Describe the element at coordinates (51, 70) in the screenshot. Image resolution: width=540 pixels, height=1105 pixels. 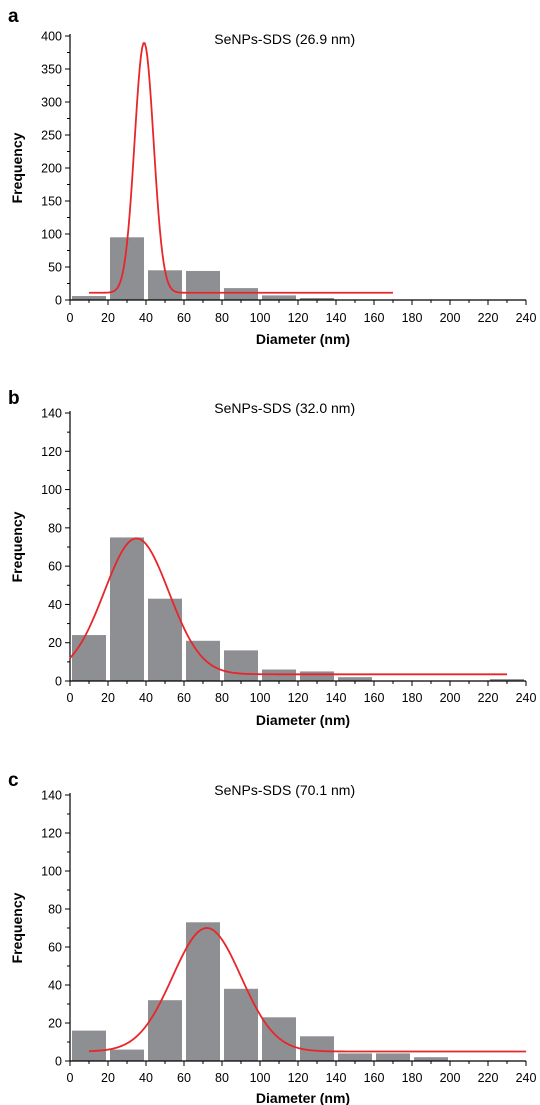
I see `y-tick-label: 350` at that location.